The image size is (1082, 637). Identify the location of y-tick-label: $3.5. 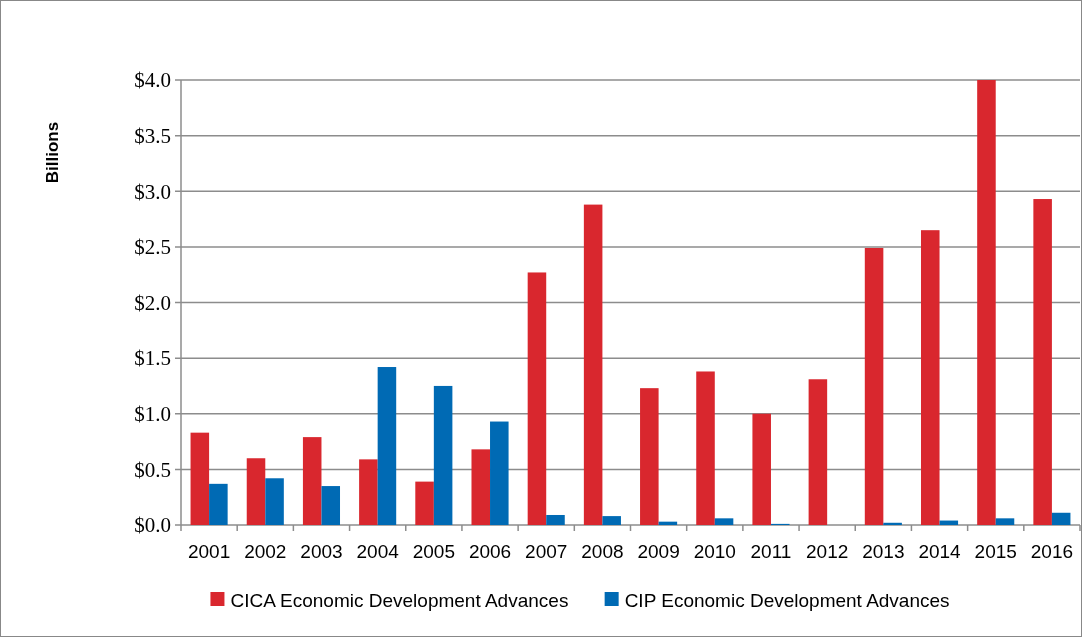
(152, 135).